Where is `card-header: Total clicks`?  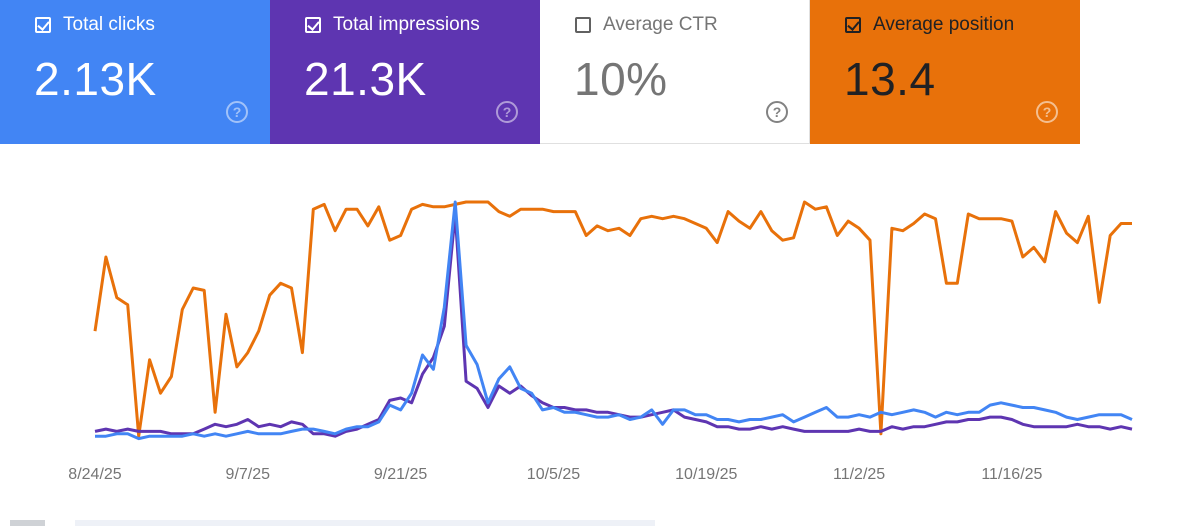 card-header: Total clicks is located at coordinates (95, 25).